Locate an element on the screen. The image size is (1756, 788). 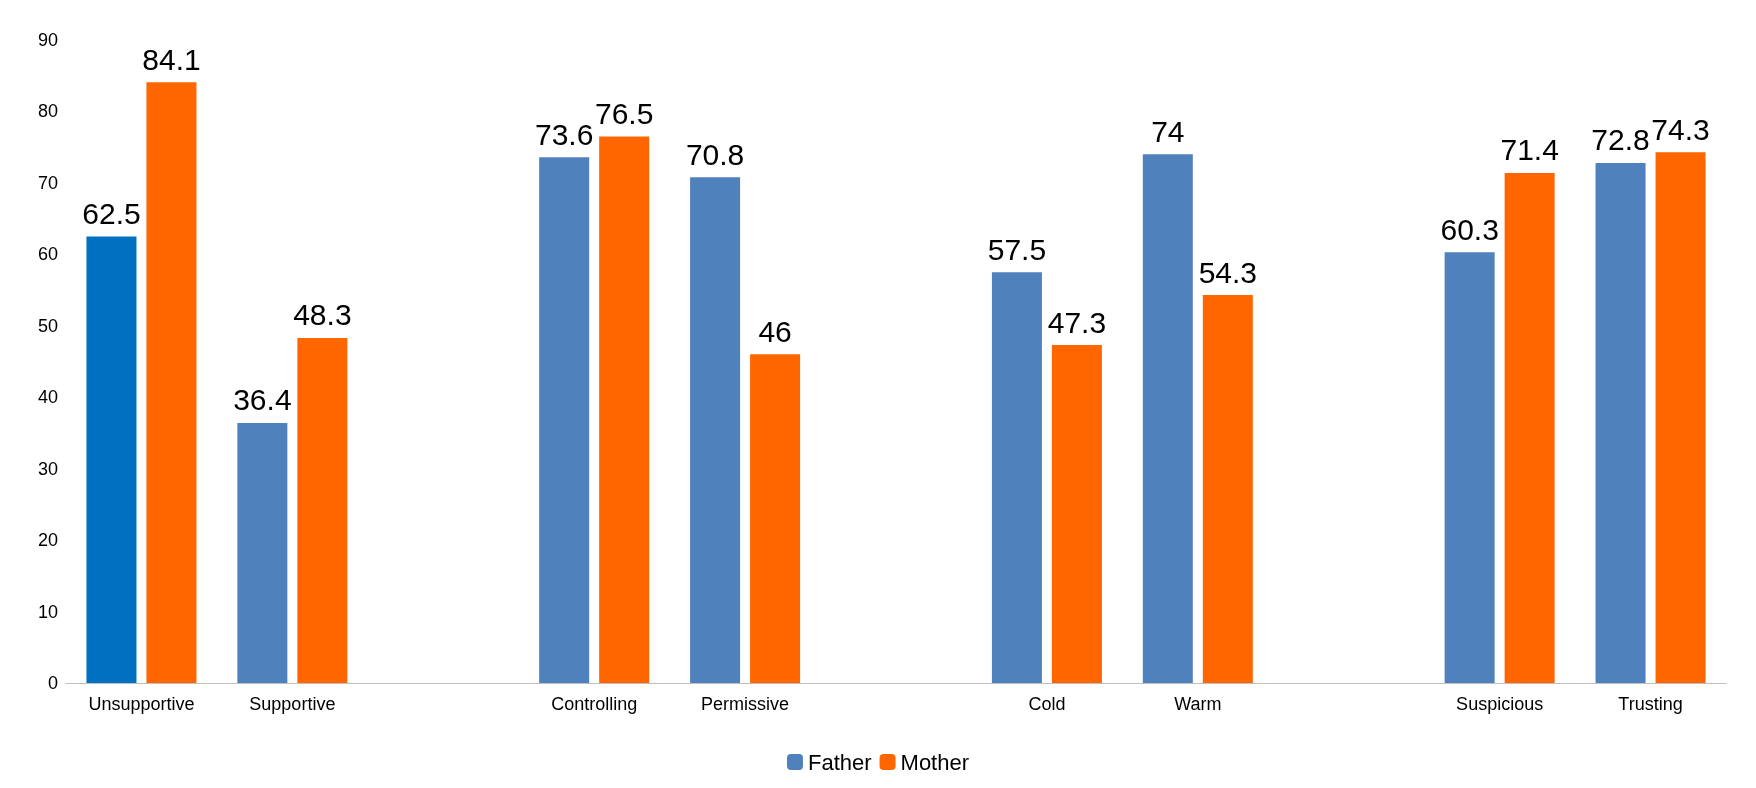
data-label: 54.3 is located at coordinates (1228, 272).